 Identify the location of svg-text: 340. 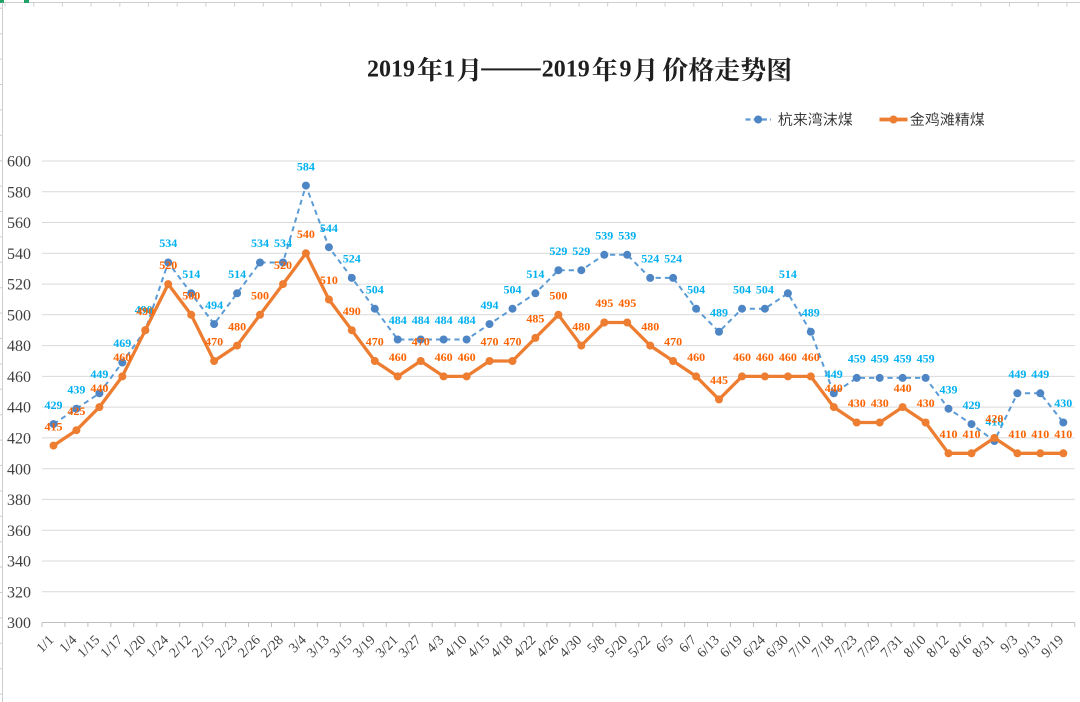
(19, 562).